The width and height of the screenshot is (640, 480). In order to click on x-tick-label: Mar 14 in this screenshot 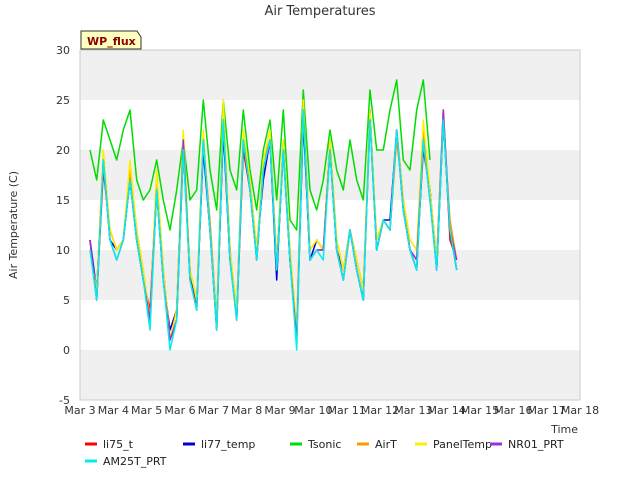, I will do `click(447, 410)`.